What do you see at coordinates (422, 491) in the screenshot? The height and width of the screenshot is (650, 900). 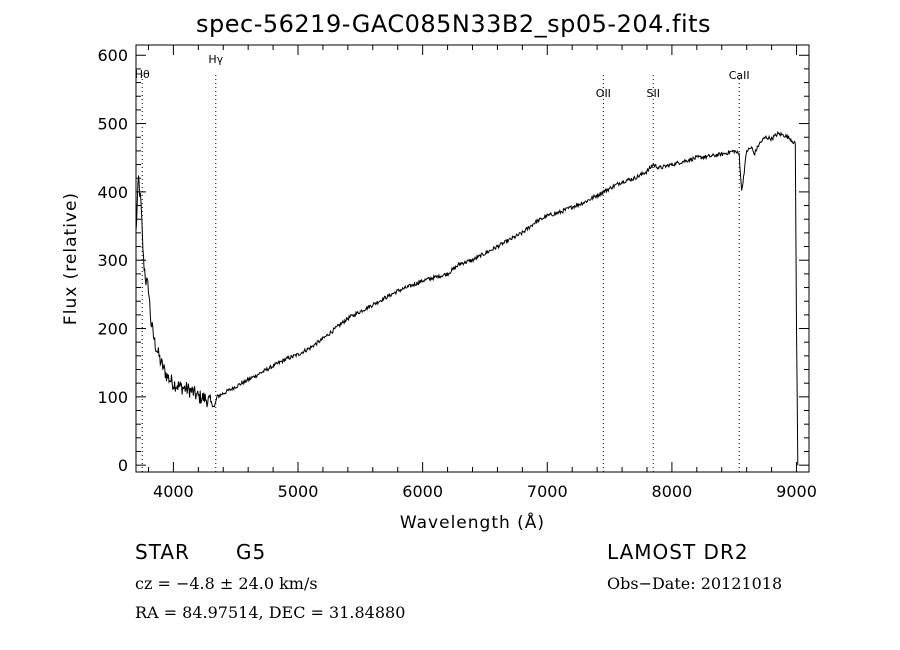 I see `x-tick-label: 6000` at bounding box center [422, 491].